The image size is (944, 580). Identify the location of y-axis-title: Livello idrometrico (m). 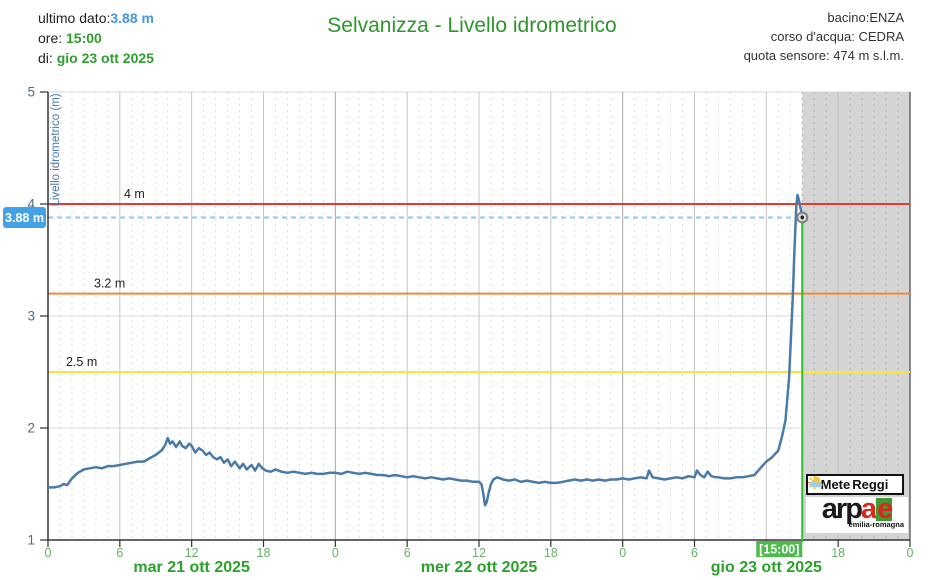
(56, 149).